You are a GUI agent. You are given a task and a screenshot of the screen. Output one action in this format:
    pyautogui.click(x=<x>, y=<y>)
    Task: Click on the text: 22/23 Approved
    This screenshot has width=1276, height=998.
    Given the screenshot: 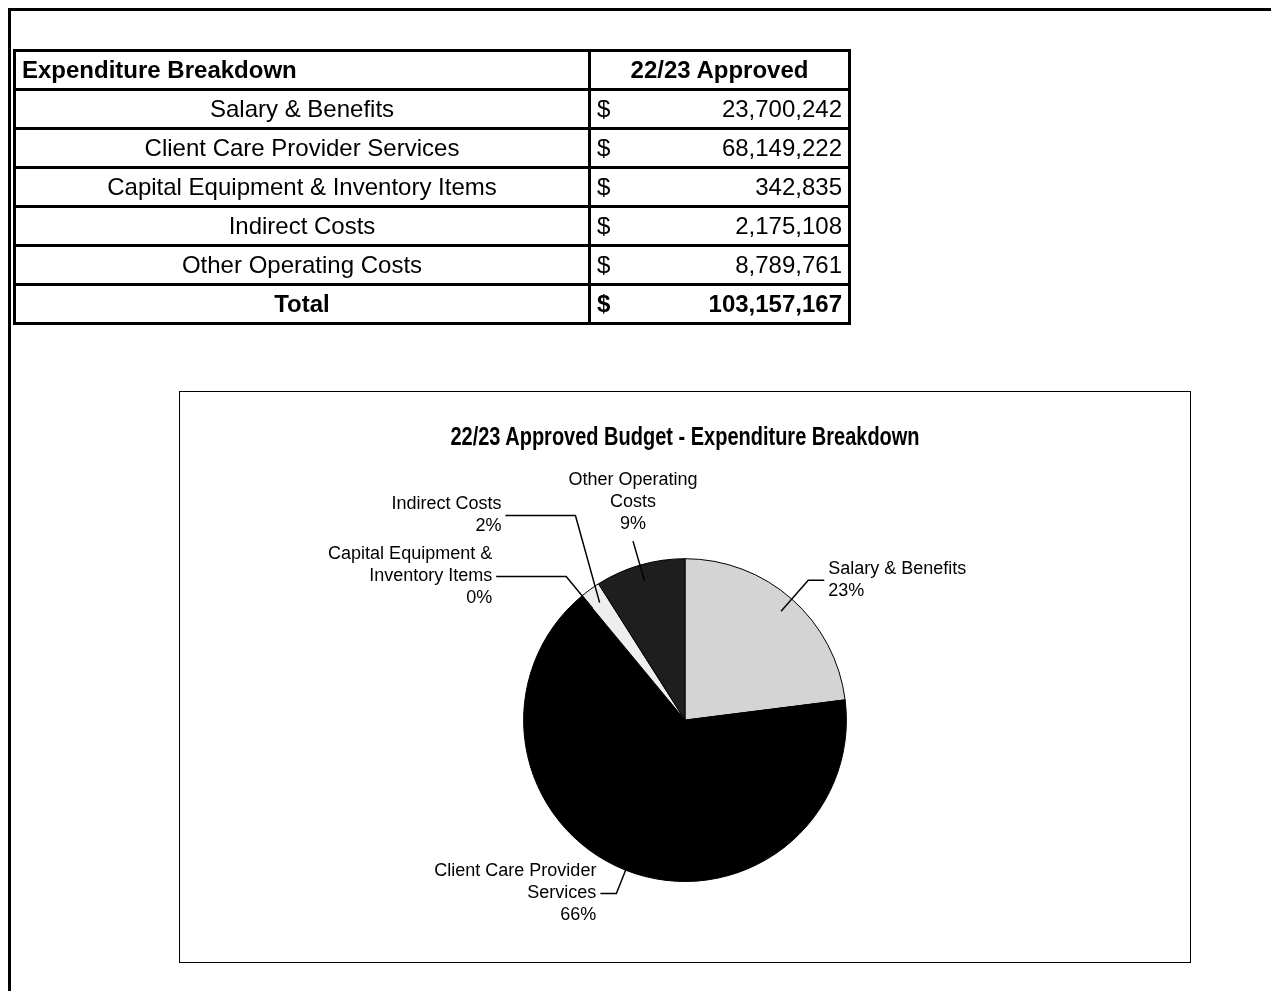 What is the action you would take?
    pyautogui.click(x=719, y=70)
    